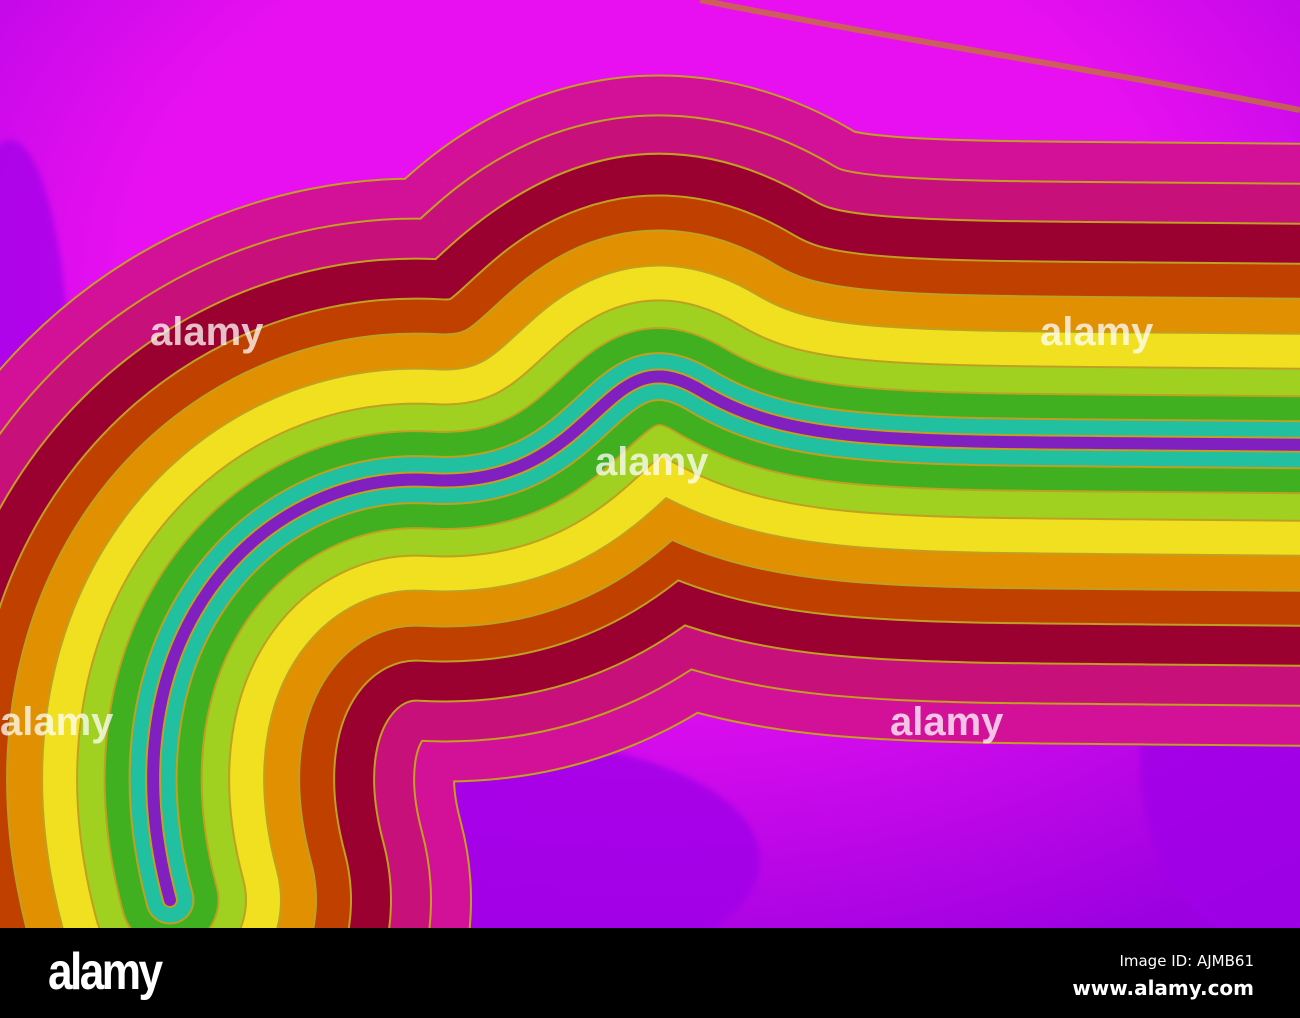 The width and height of the screenshot is (1300, 1018). What do you see at coordinates (999, 56) in the screenshot?
I see `top-streak` at bounding box center [999, 56].